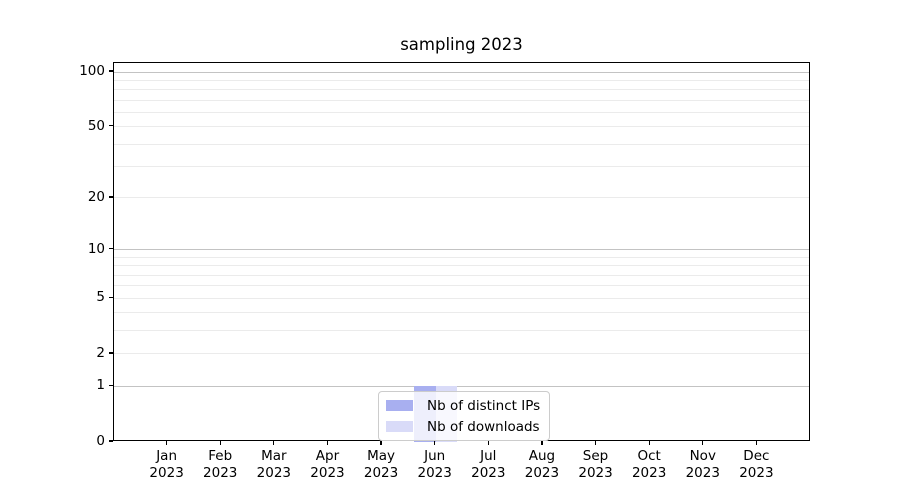  Describe the element at coordinates (167, 456) in the screenshot. I see `x-tick-label-month: Jan` at that location.